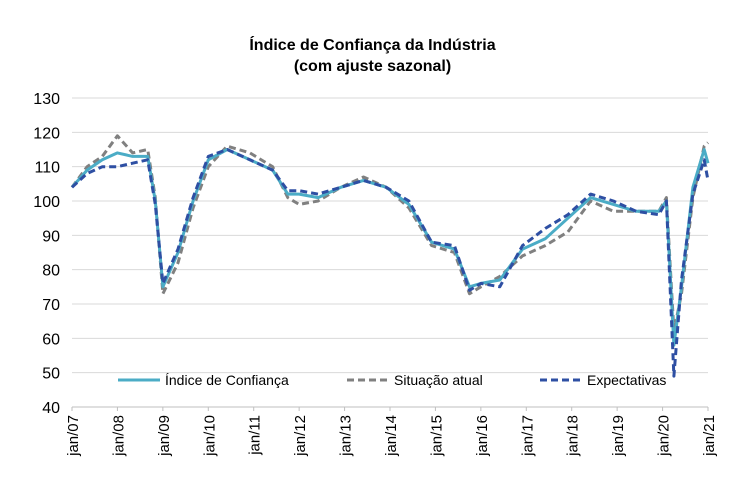  Describe the element at coordinates (51, 339) in the screenshot. I see `y-tick-label: 60` at that location.